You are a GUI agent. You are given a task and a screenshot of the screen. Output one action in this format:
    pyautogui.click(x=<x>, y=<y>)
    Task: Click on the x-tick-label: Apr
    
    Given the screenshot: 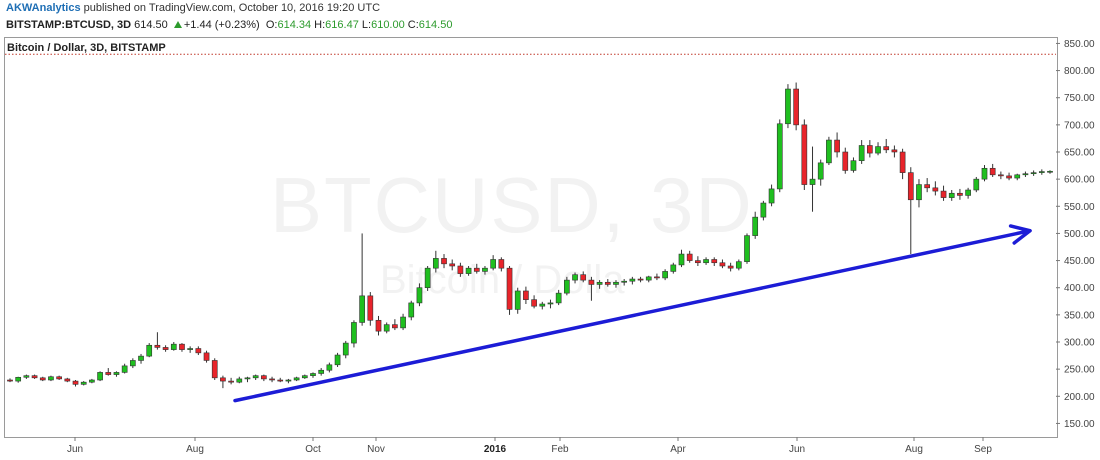 What is the action you would take?
    pyautogui.click(x=678, y=449)
    